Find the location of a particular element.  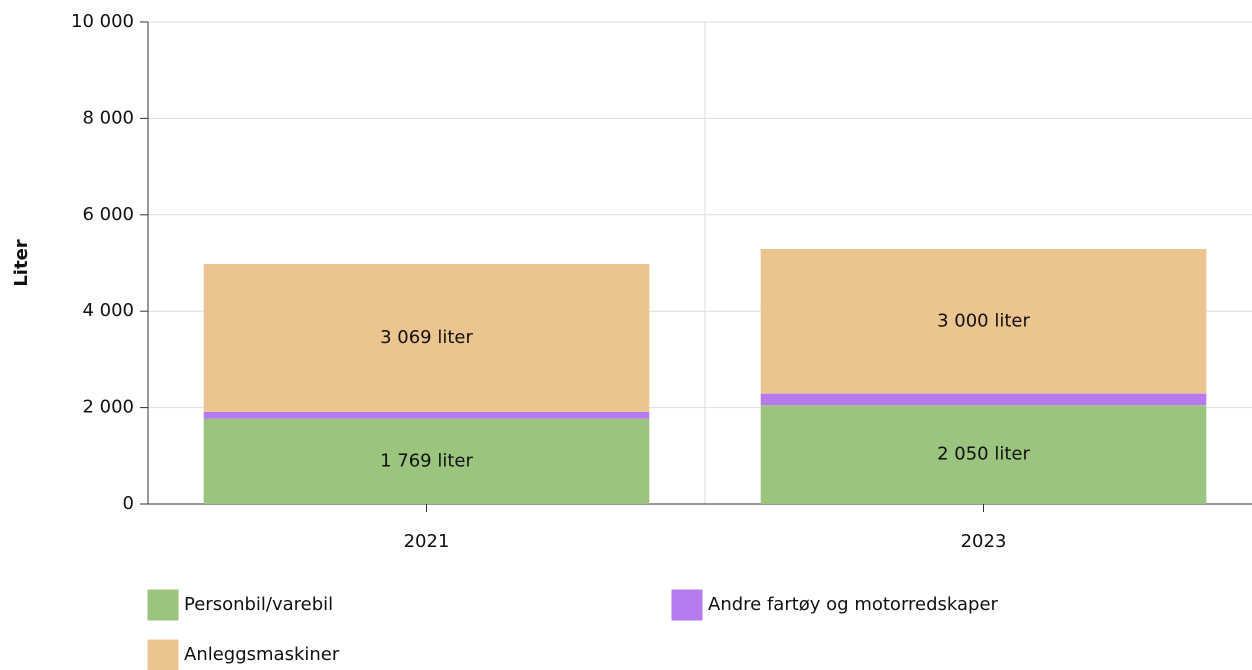

legend-label: Andre fartøy og motorredskaper is located at coordinates (853, 604).